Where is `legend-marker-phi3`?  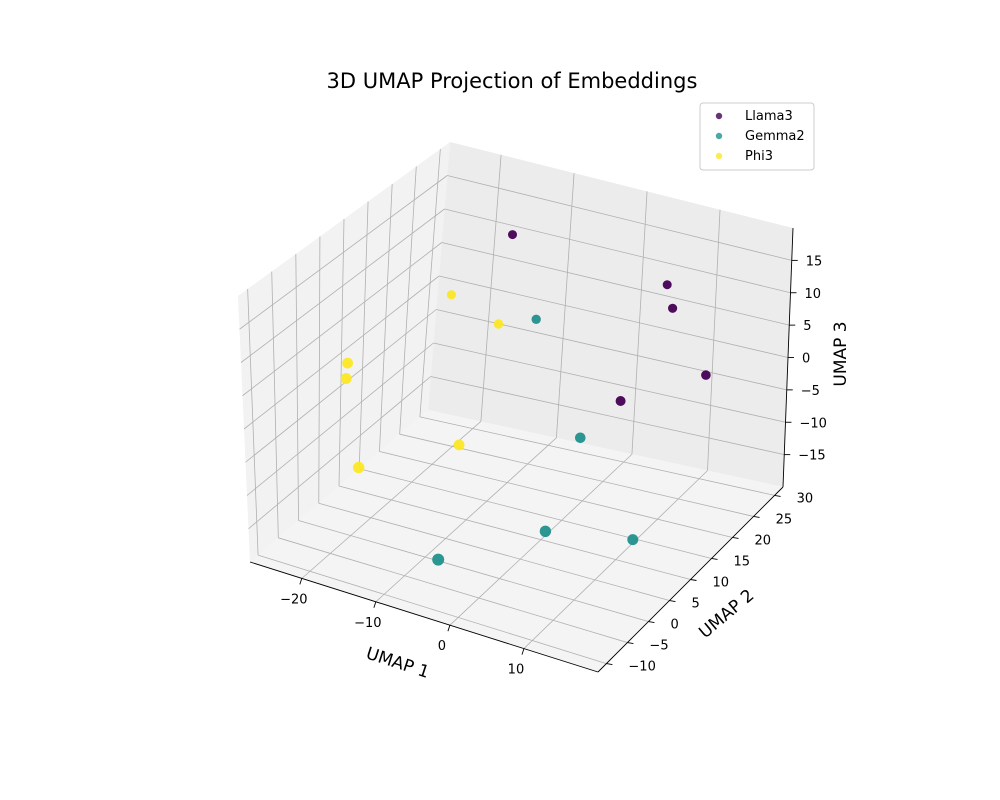 legend-marker-phi3 is located at coordinates (719, 156).